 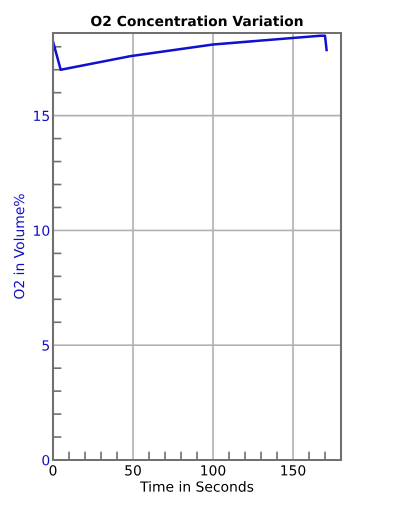 I want to click on y-tick-label: 15, so click(x=42, y=116).